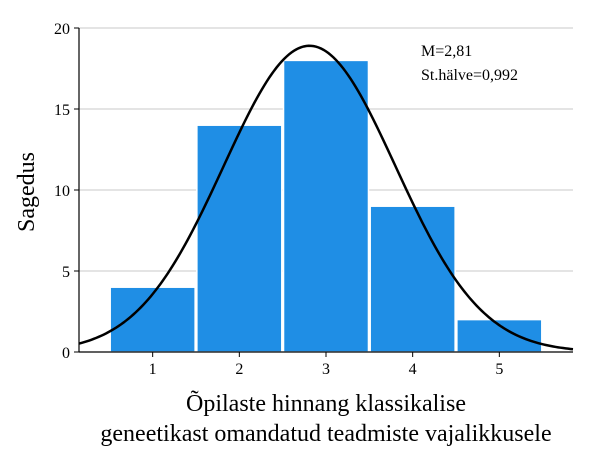 The height and width of the screenshot is (450, 600). Describe the element at coordinates (27, 192) in the screenshot. I see `y-axis-label: Sagedus` at that location.